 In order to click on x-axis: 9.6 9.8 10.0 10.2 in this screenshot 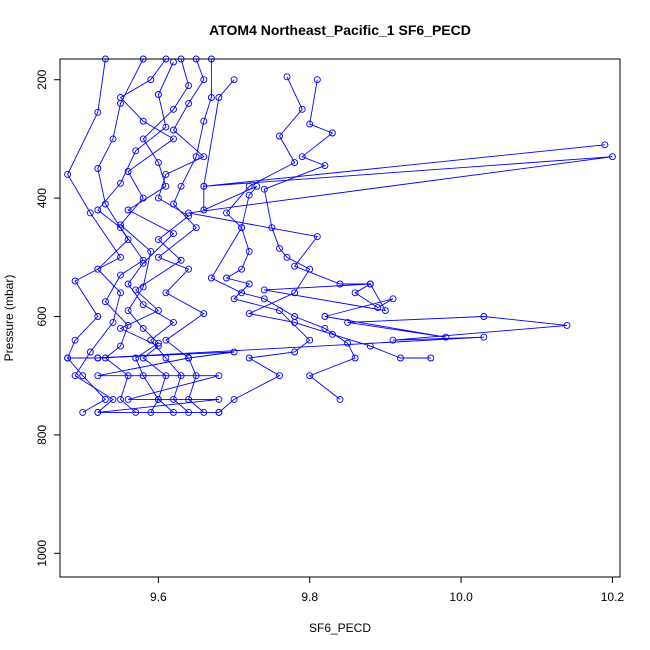, I will do `click(387, 590)`.